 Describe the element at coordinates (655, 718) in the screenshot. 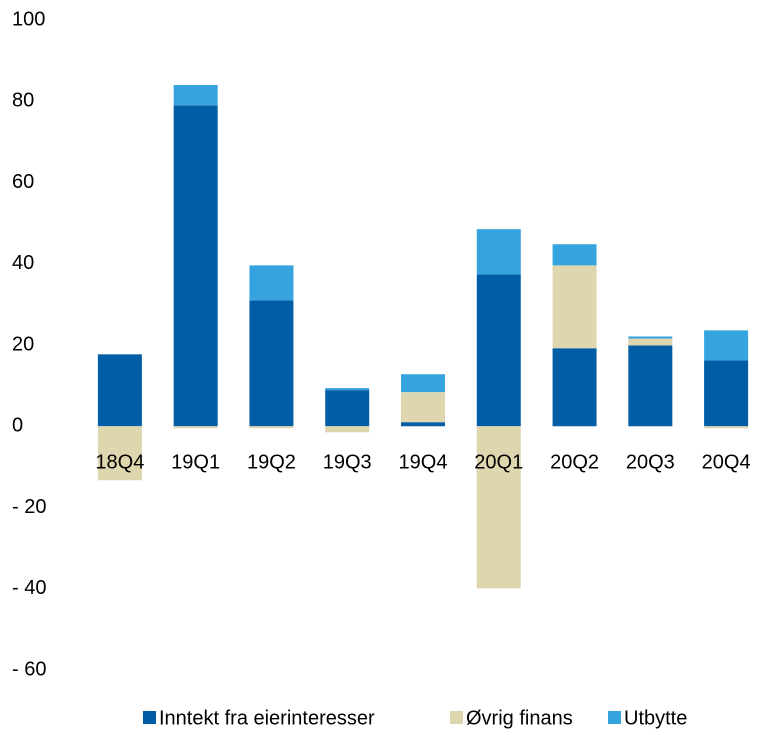

I see `legend-label: Utbytte` at that location.